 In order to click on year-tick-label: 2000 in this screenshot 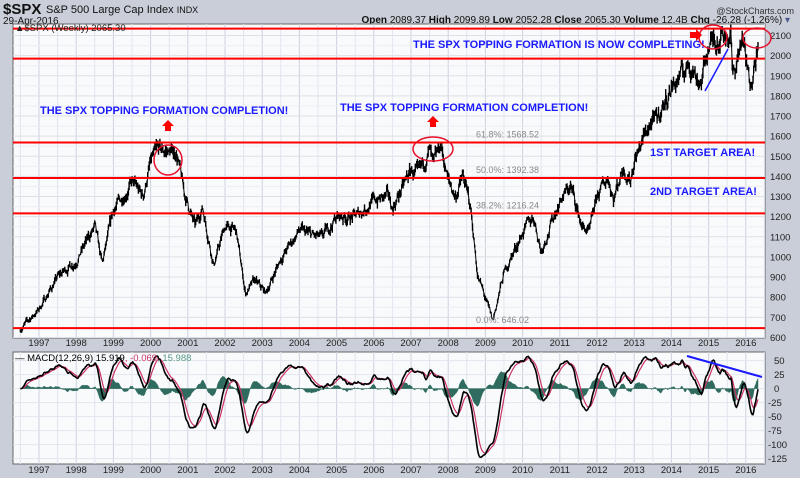, I will do `click(150, 470)`.